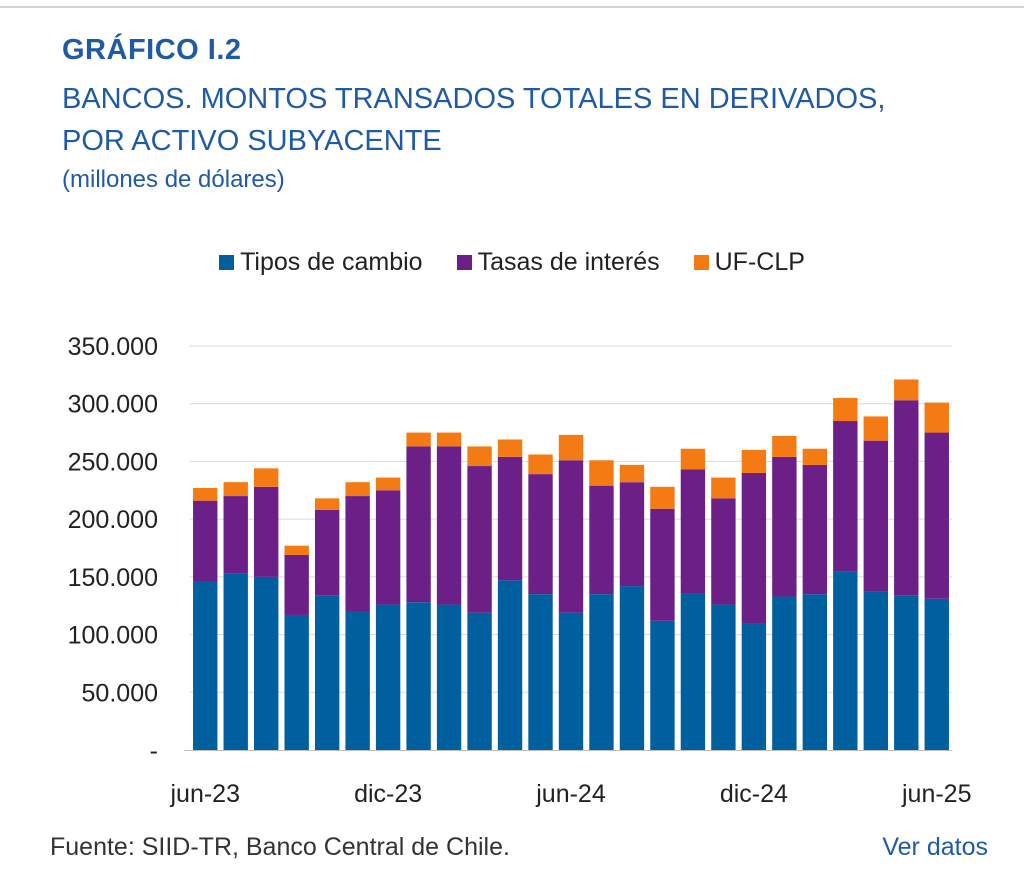 The width and height of the screenshot is (1024, 889). Describe the element at coordinates (759, 262) in the screenshot. I see `legend-label-ufclp: UF-CLP` at that location.